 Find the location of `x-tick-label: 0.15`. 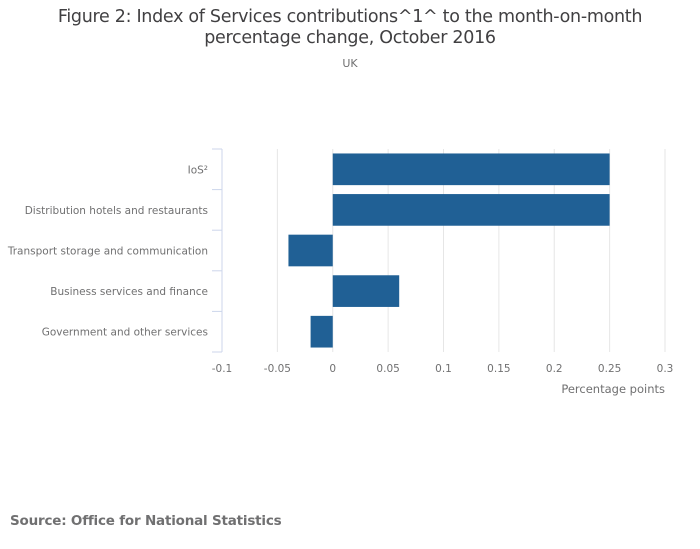

x-tick-label: 0.15 is located at coordinates (498, 369).